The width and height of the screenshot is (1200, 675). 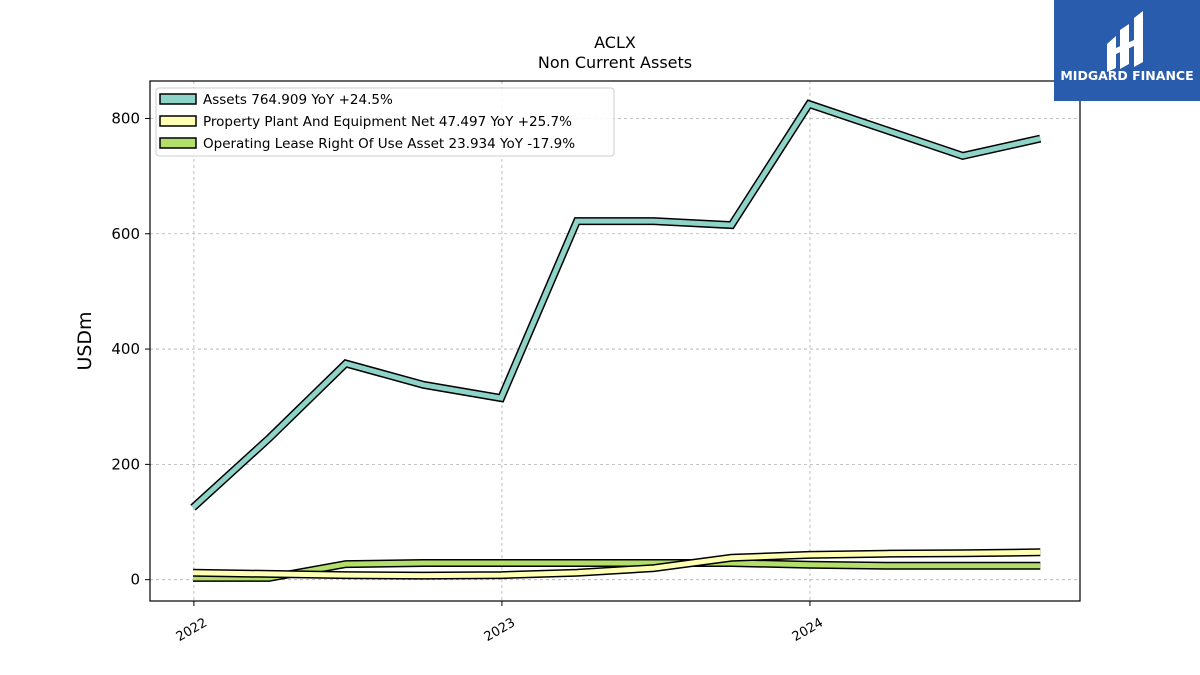 What do you see at coordinates (1125, 41) in the screenshot?
I see `brand-mark-icon` at bounding box center [1125, 41].